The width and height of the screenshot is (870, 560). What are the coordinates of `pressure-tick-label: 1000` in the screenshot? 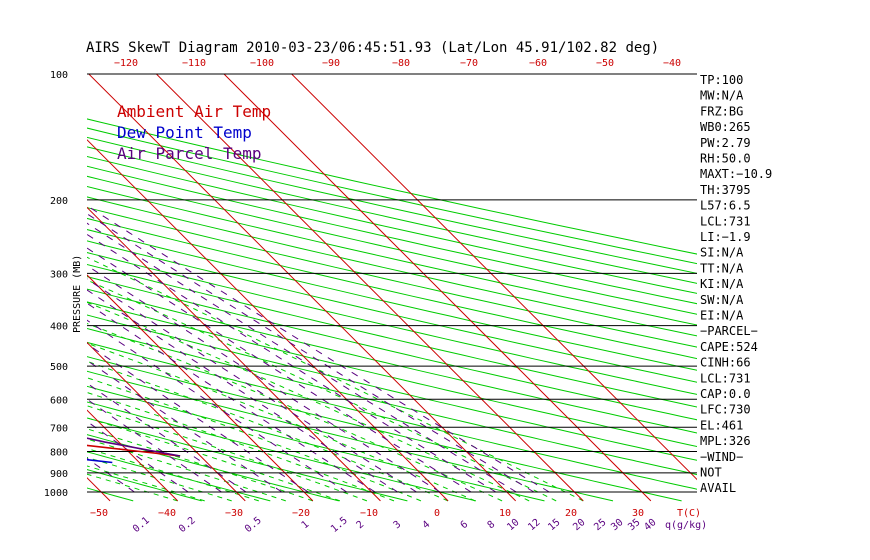 It's located at (56, 493).